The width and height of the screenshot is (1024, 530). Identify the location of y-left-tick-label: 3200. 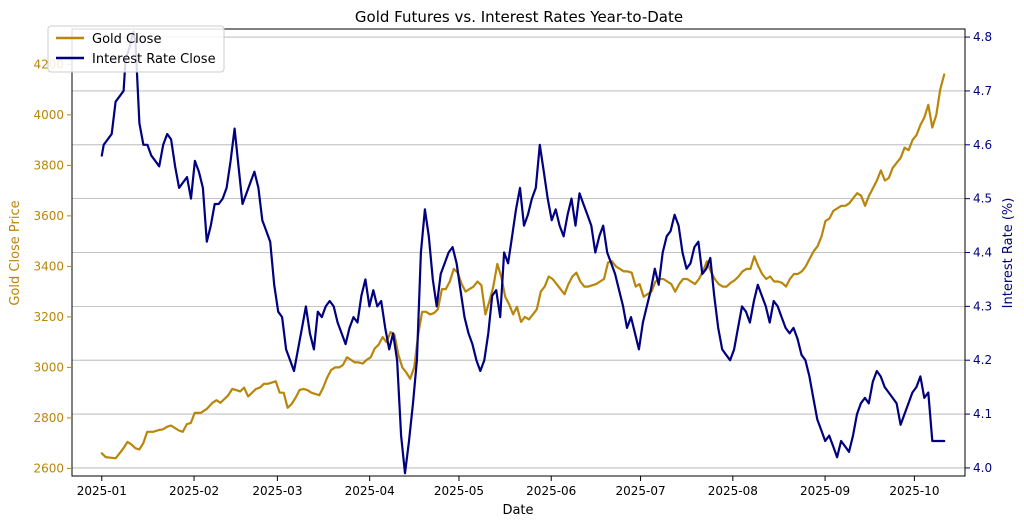
(48, 317).